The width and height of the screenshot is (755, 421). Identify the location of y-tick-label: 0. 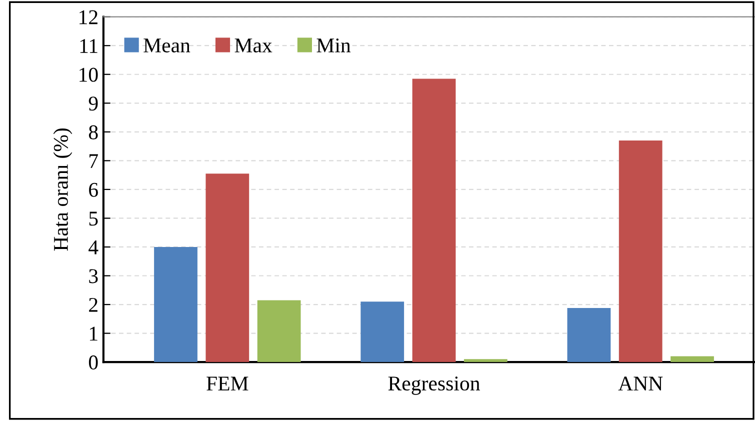
(93, 362).